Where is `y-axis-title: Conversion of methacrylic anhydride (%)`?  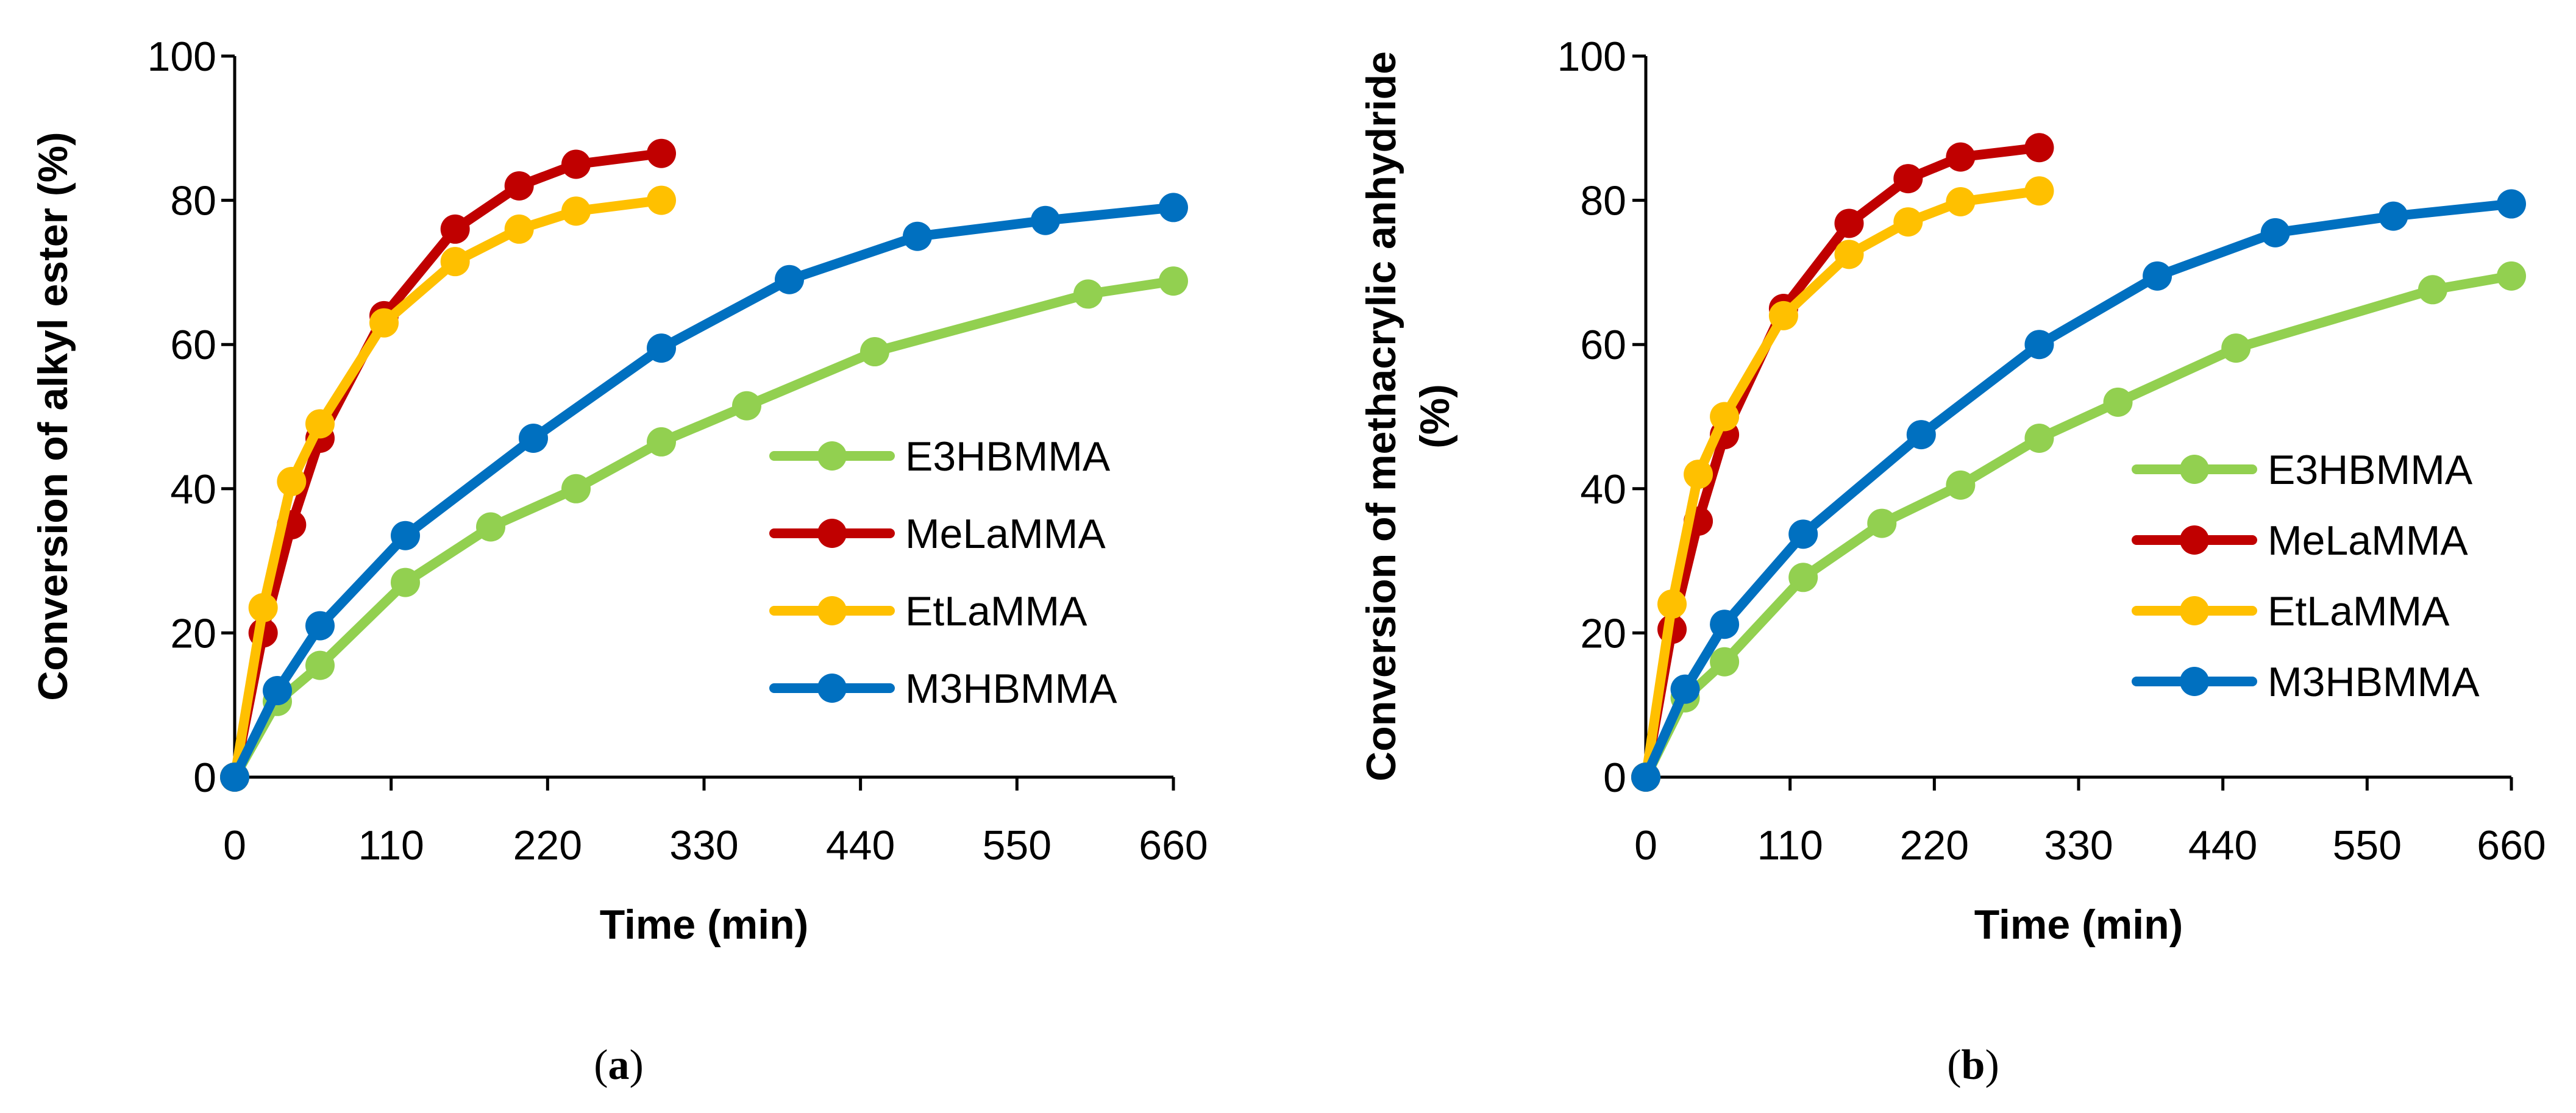 y-axis-title: Conversion of methacrylic anhydride (%) is located at coordinates (1408, 416).